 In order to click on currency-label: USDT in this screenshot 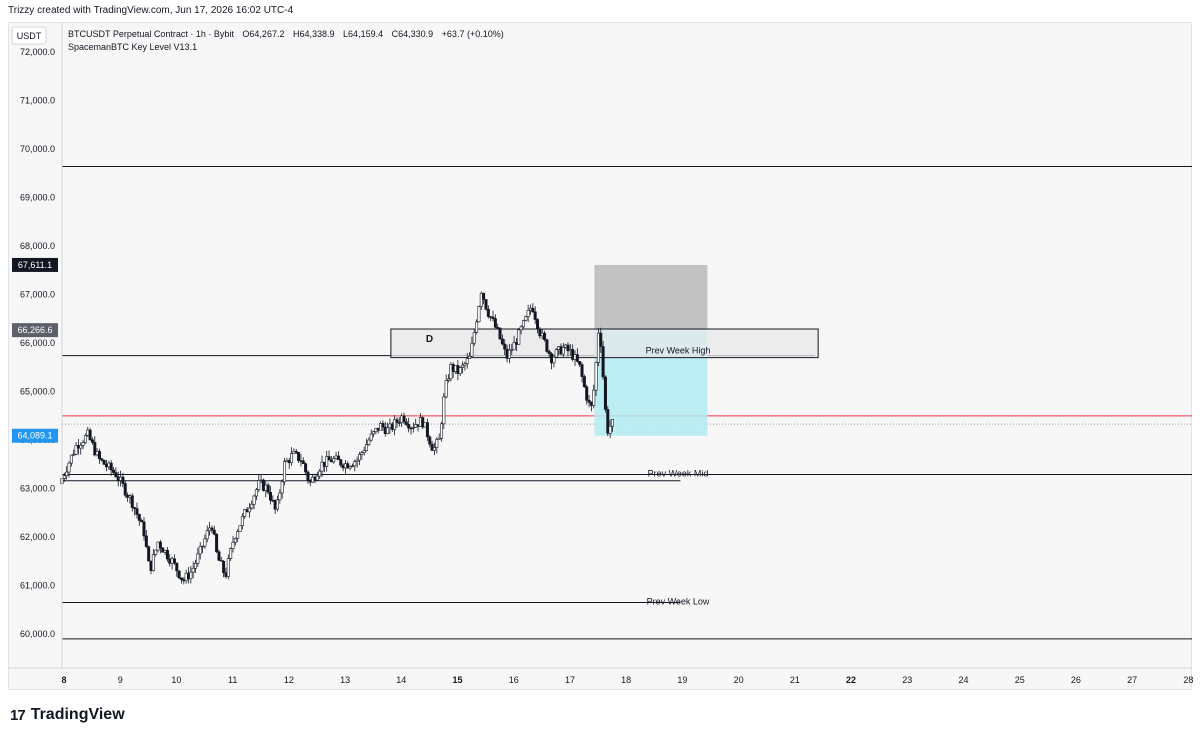, I will do `click(29, 36)`.